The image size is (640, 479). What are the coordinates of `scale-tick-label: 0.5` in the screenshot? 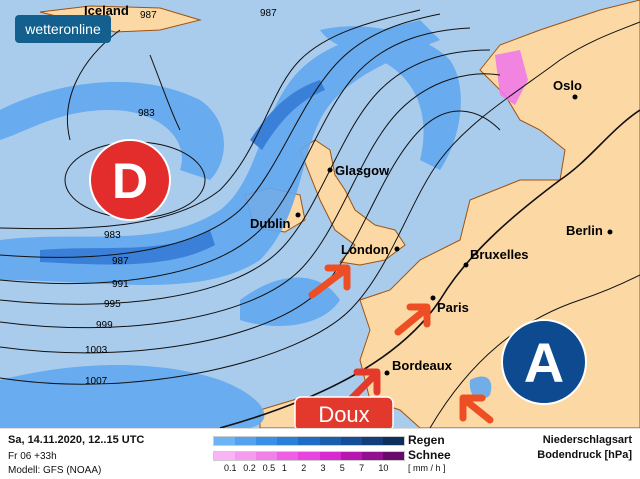 It's located at (269, 468).